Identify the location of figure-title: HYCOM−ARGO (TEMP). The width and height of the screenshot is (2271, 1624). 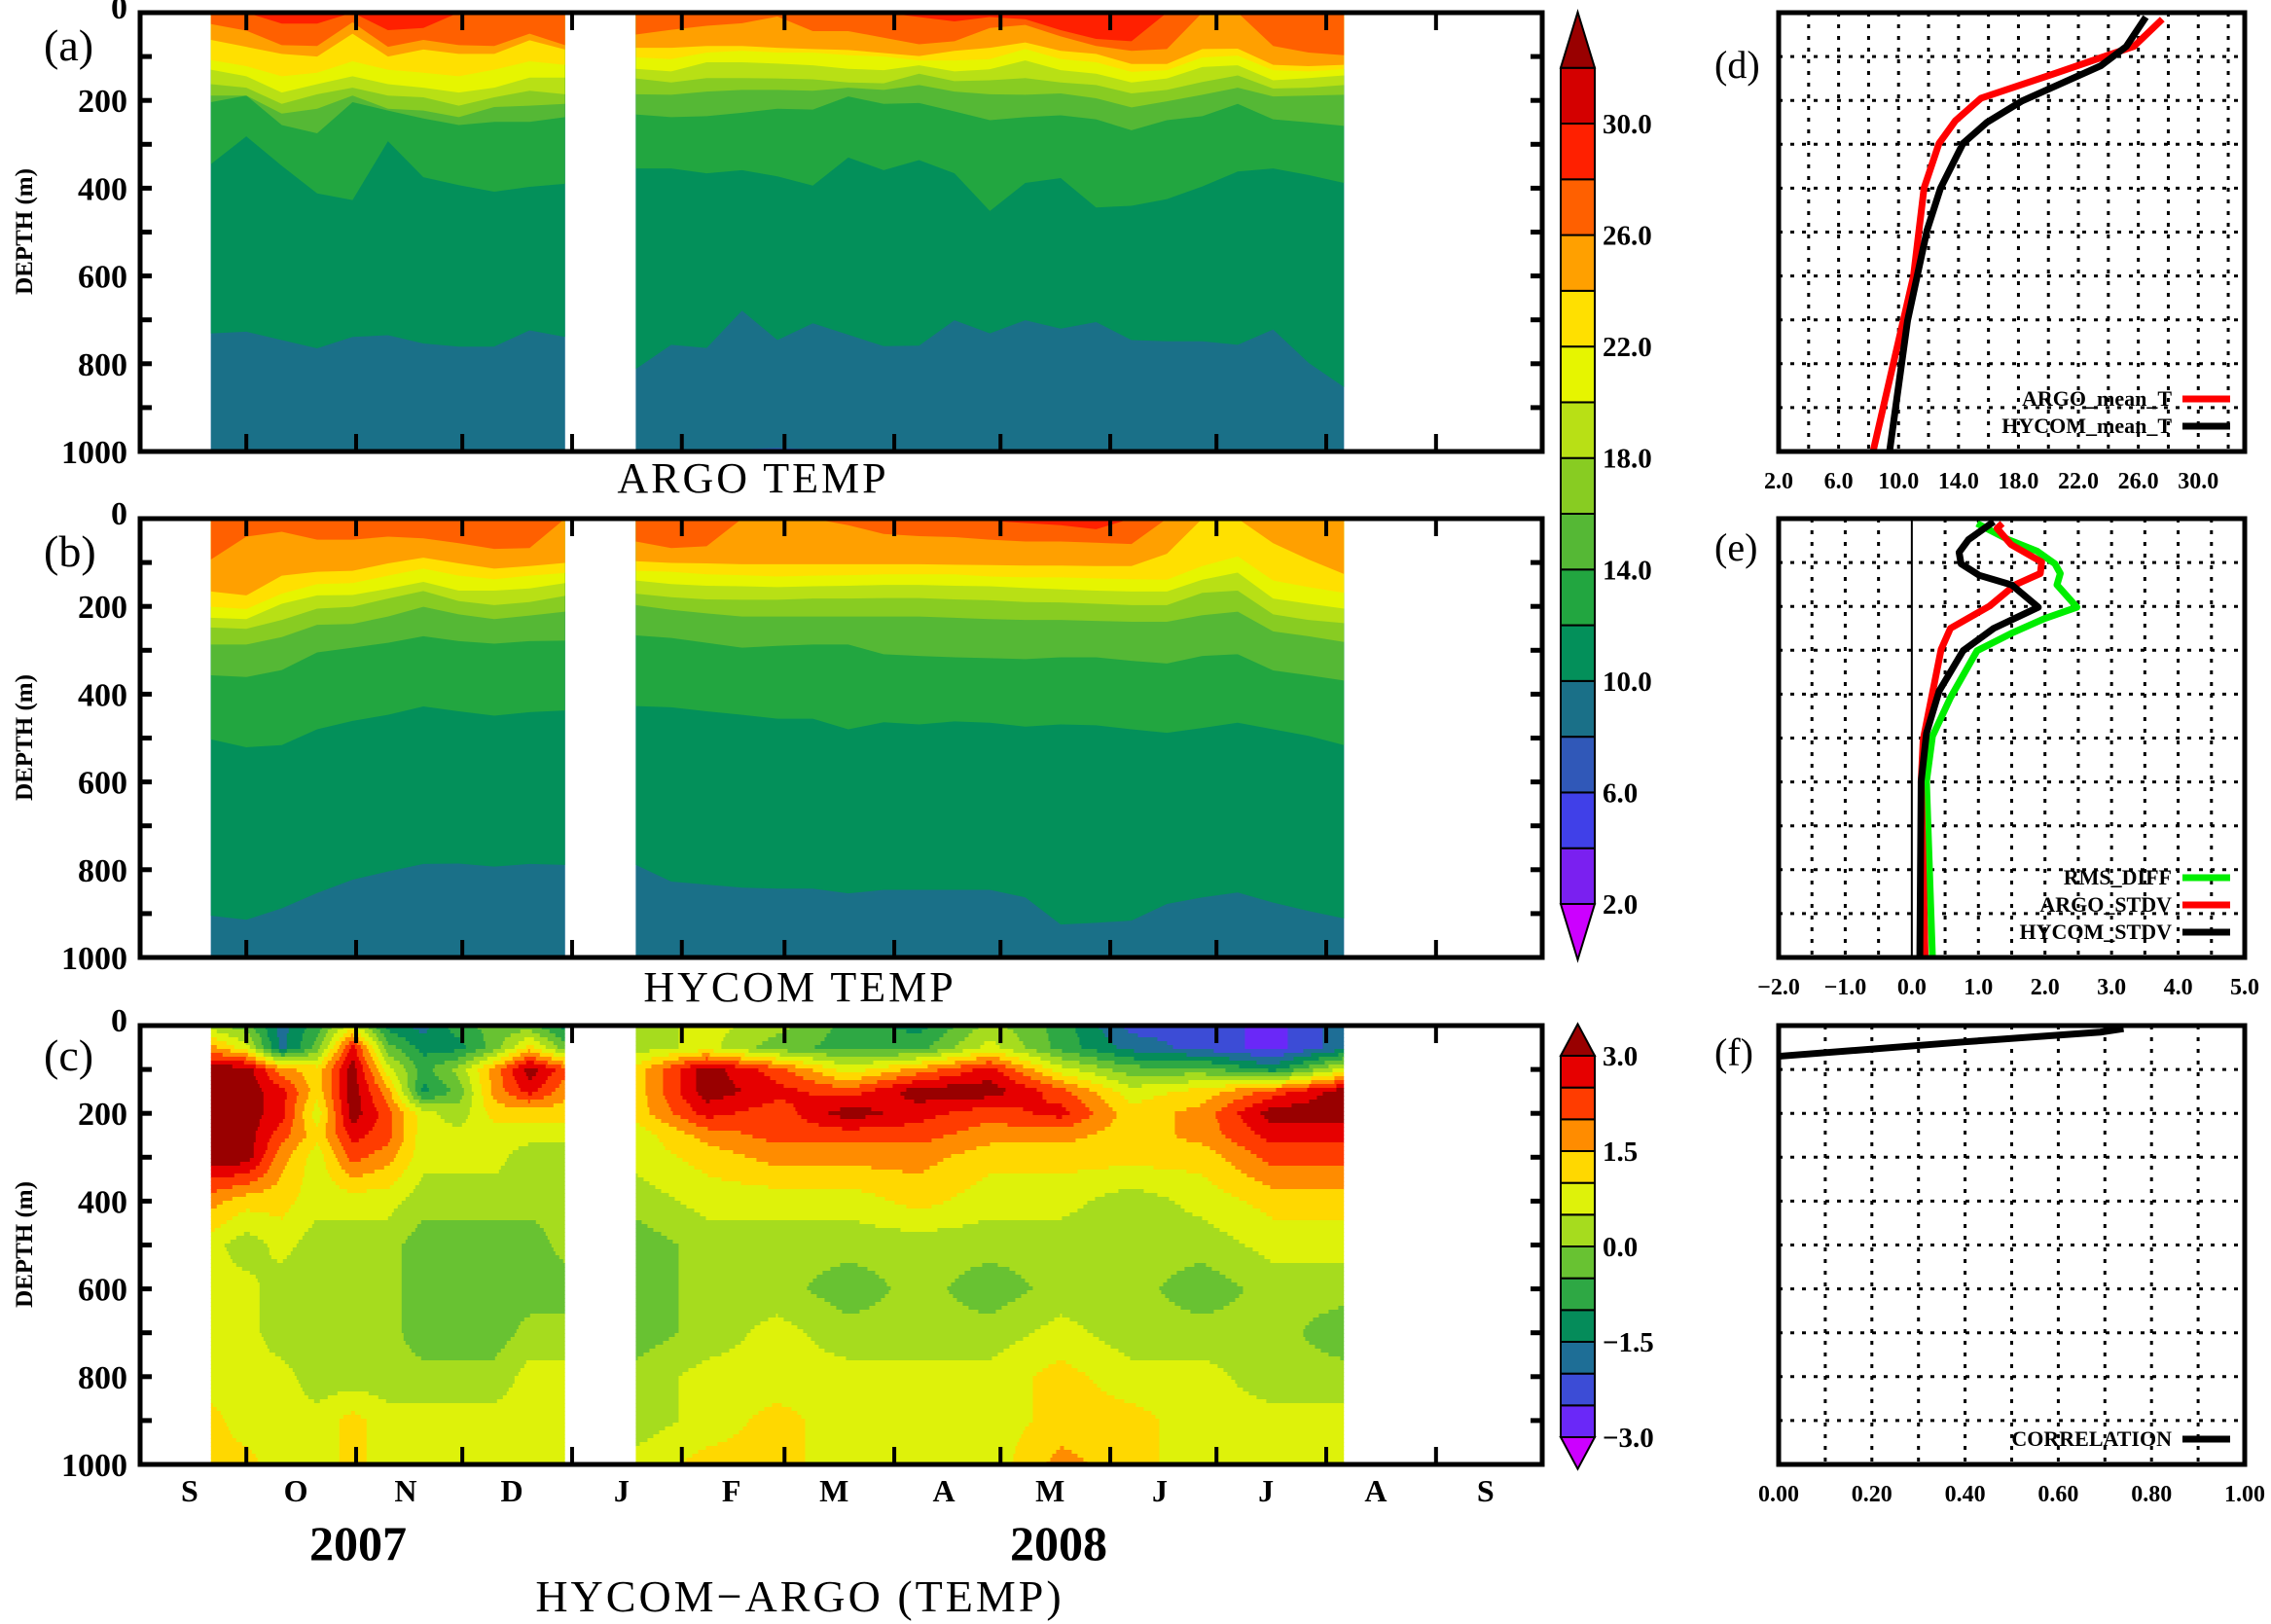
(799, 1596).